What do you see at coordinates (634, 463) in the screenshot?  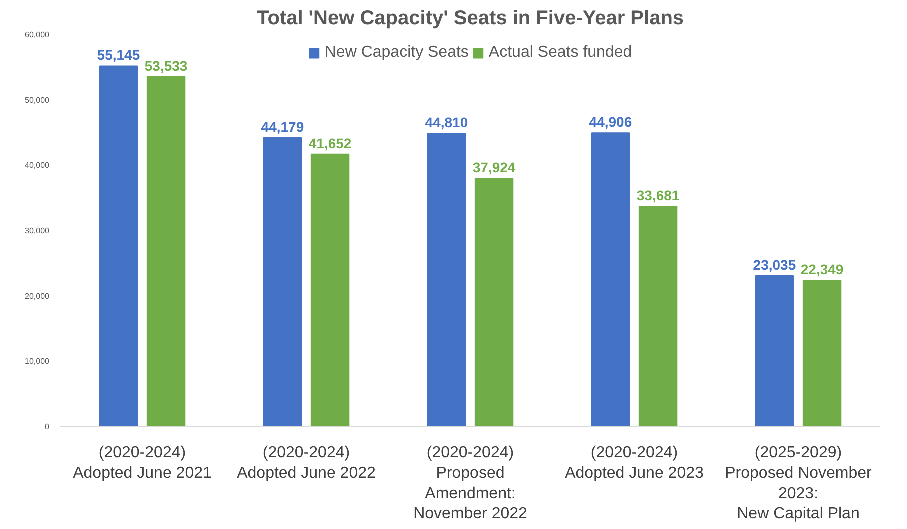 I see `x-tick-label: (2020-2024) Adopted June 2023` at bounding box center [634, 463].